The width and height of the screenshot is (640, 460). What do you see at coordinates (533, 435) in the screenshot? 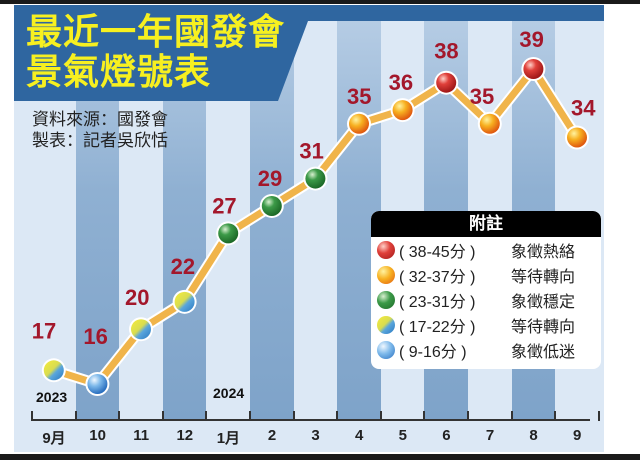
I see `x-axis-label: 8` at bounding box center [533, 435].